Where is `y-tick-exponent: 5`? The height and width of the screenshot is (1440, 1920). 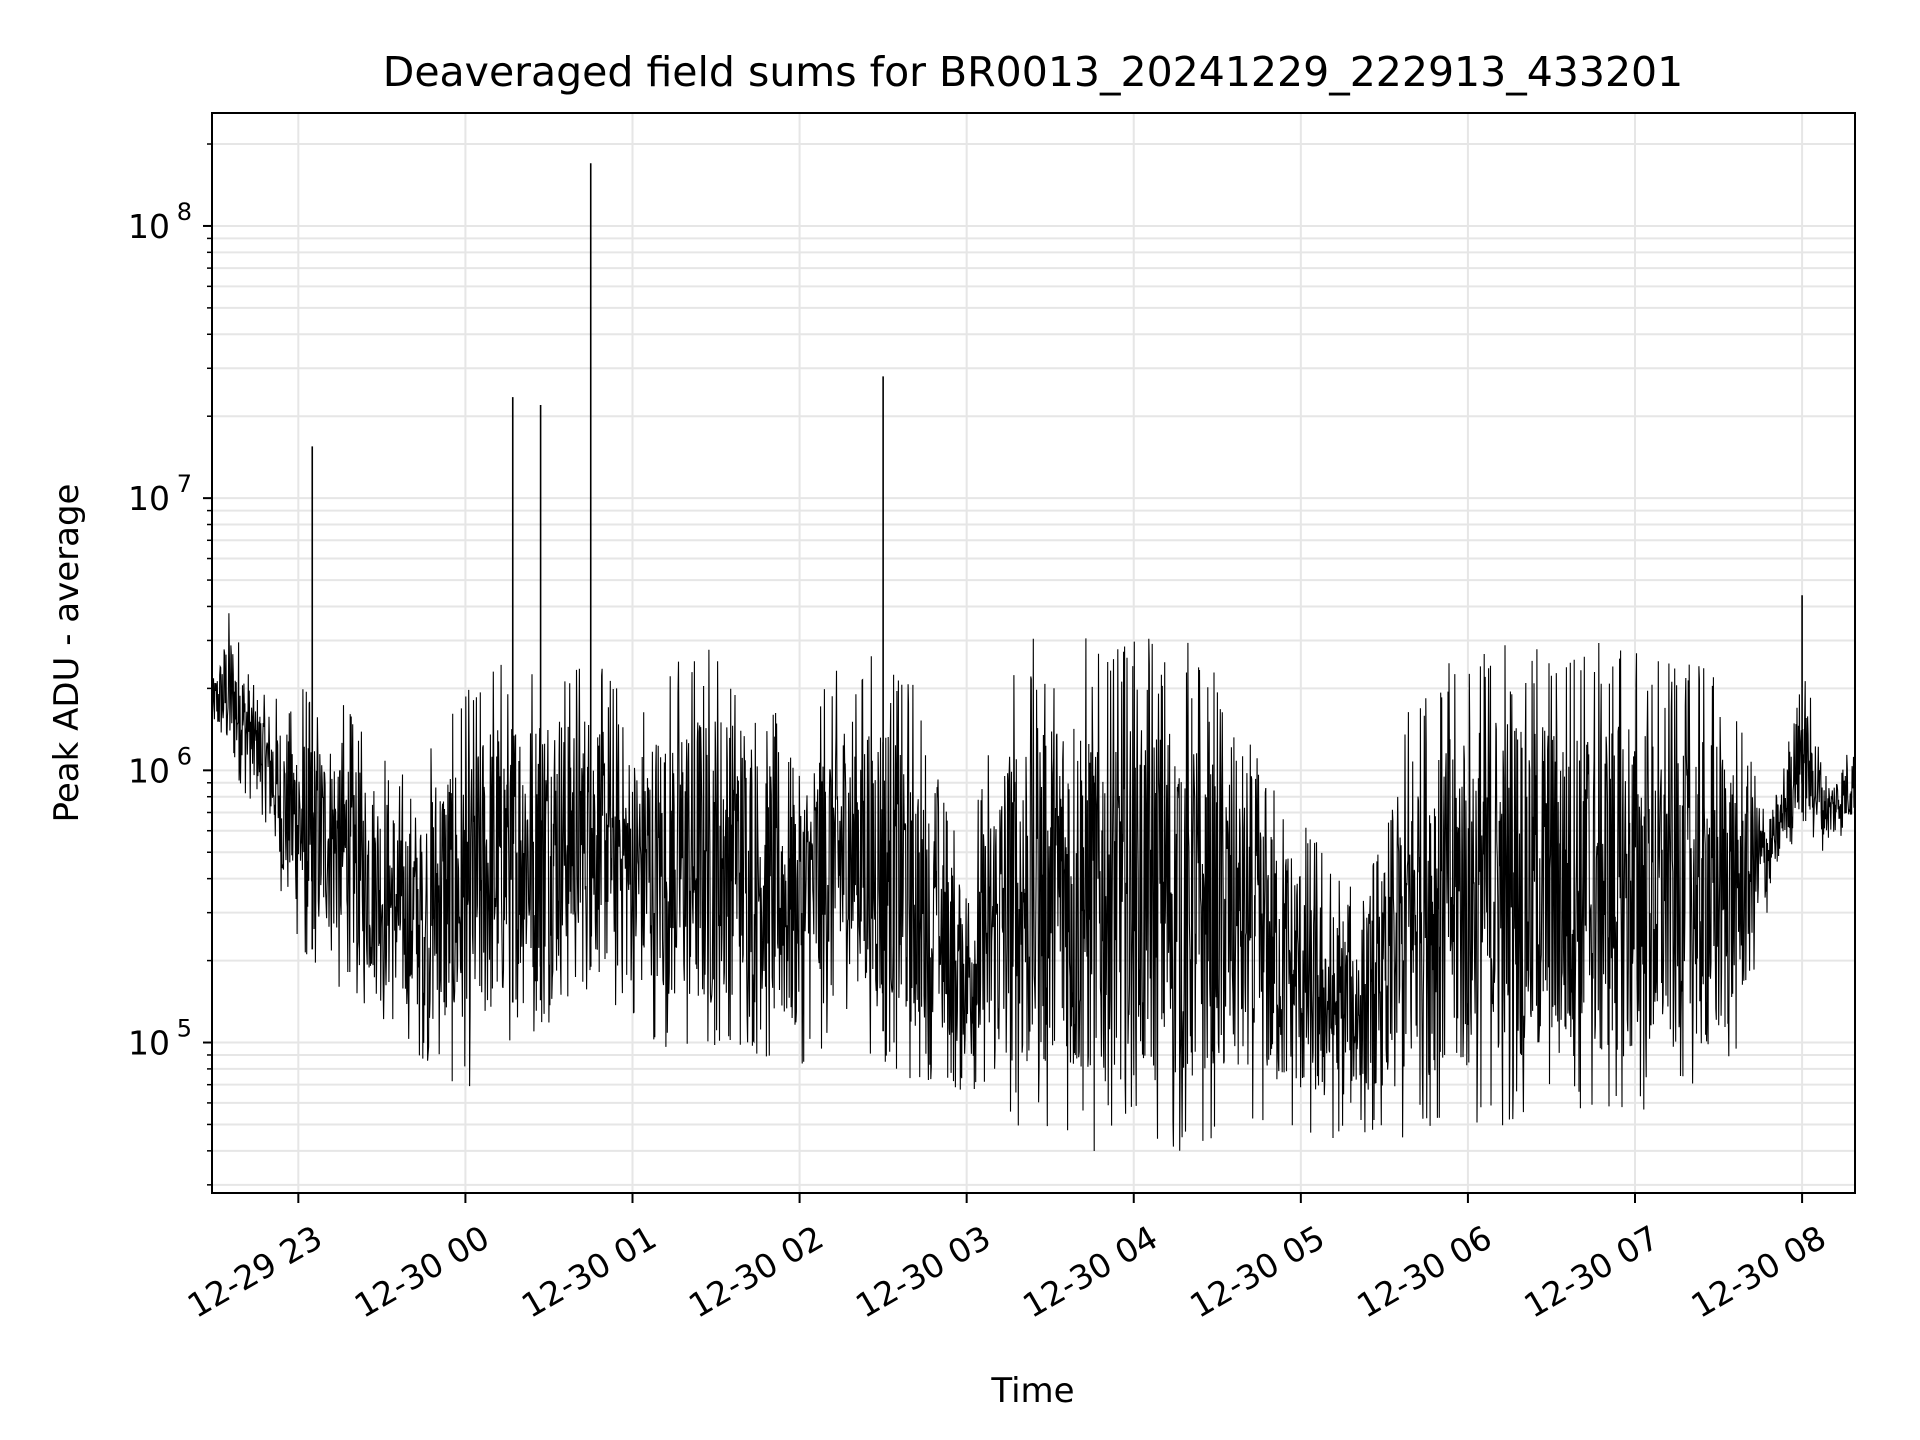 y-tick-exponent: 5 is located at coordinates (184, 1029).